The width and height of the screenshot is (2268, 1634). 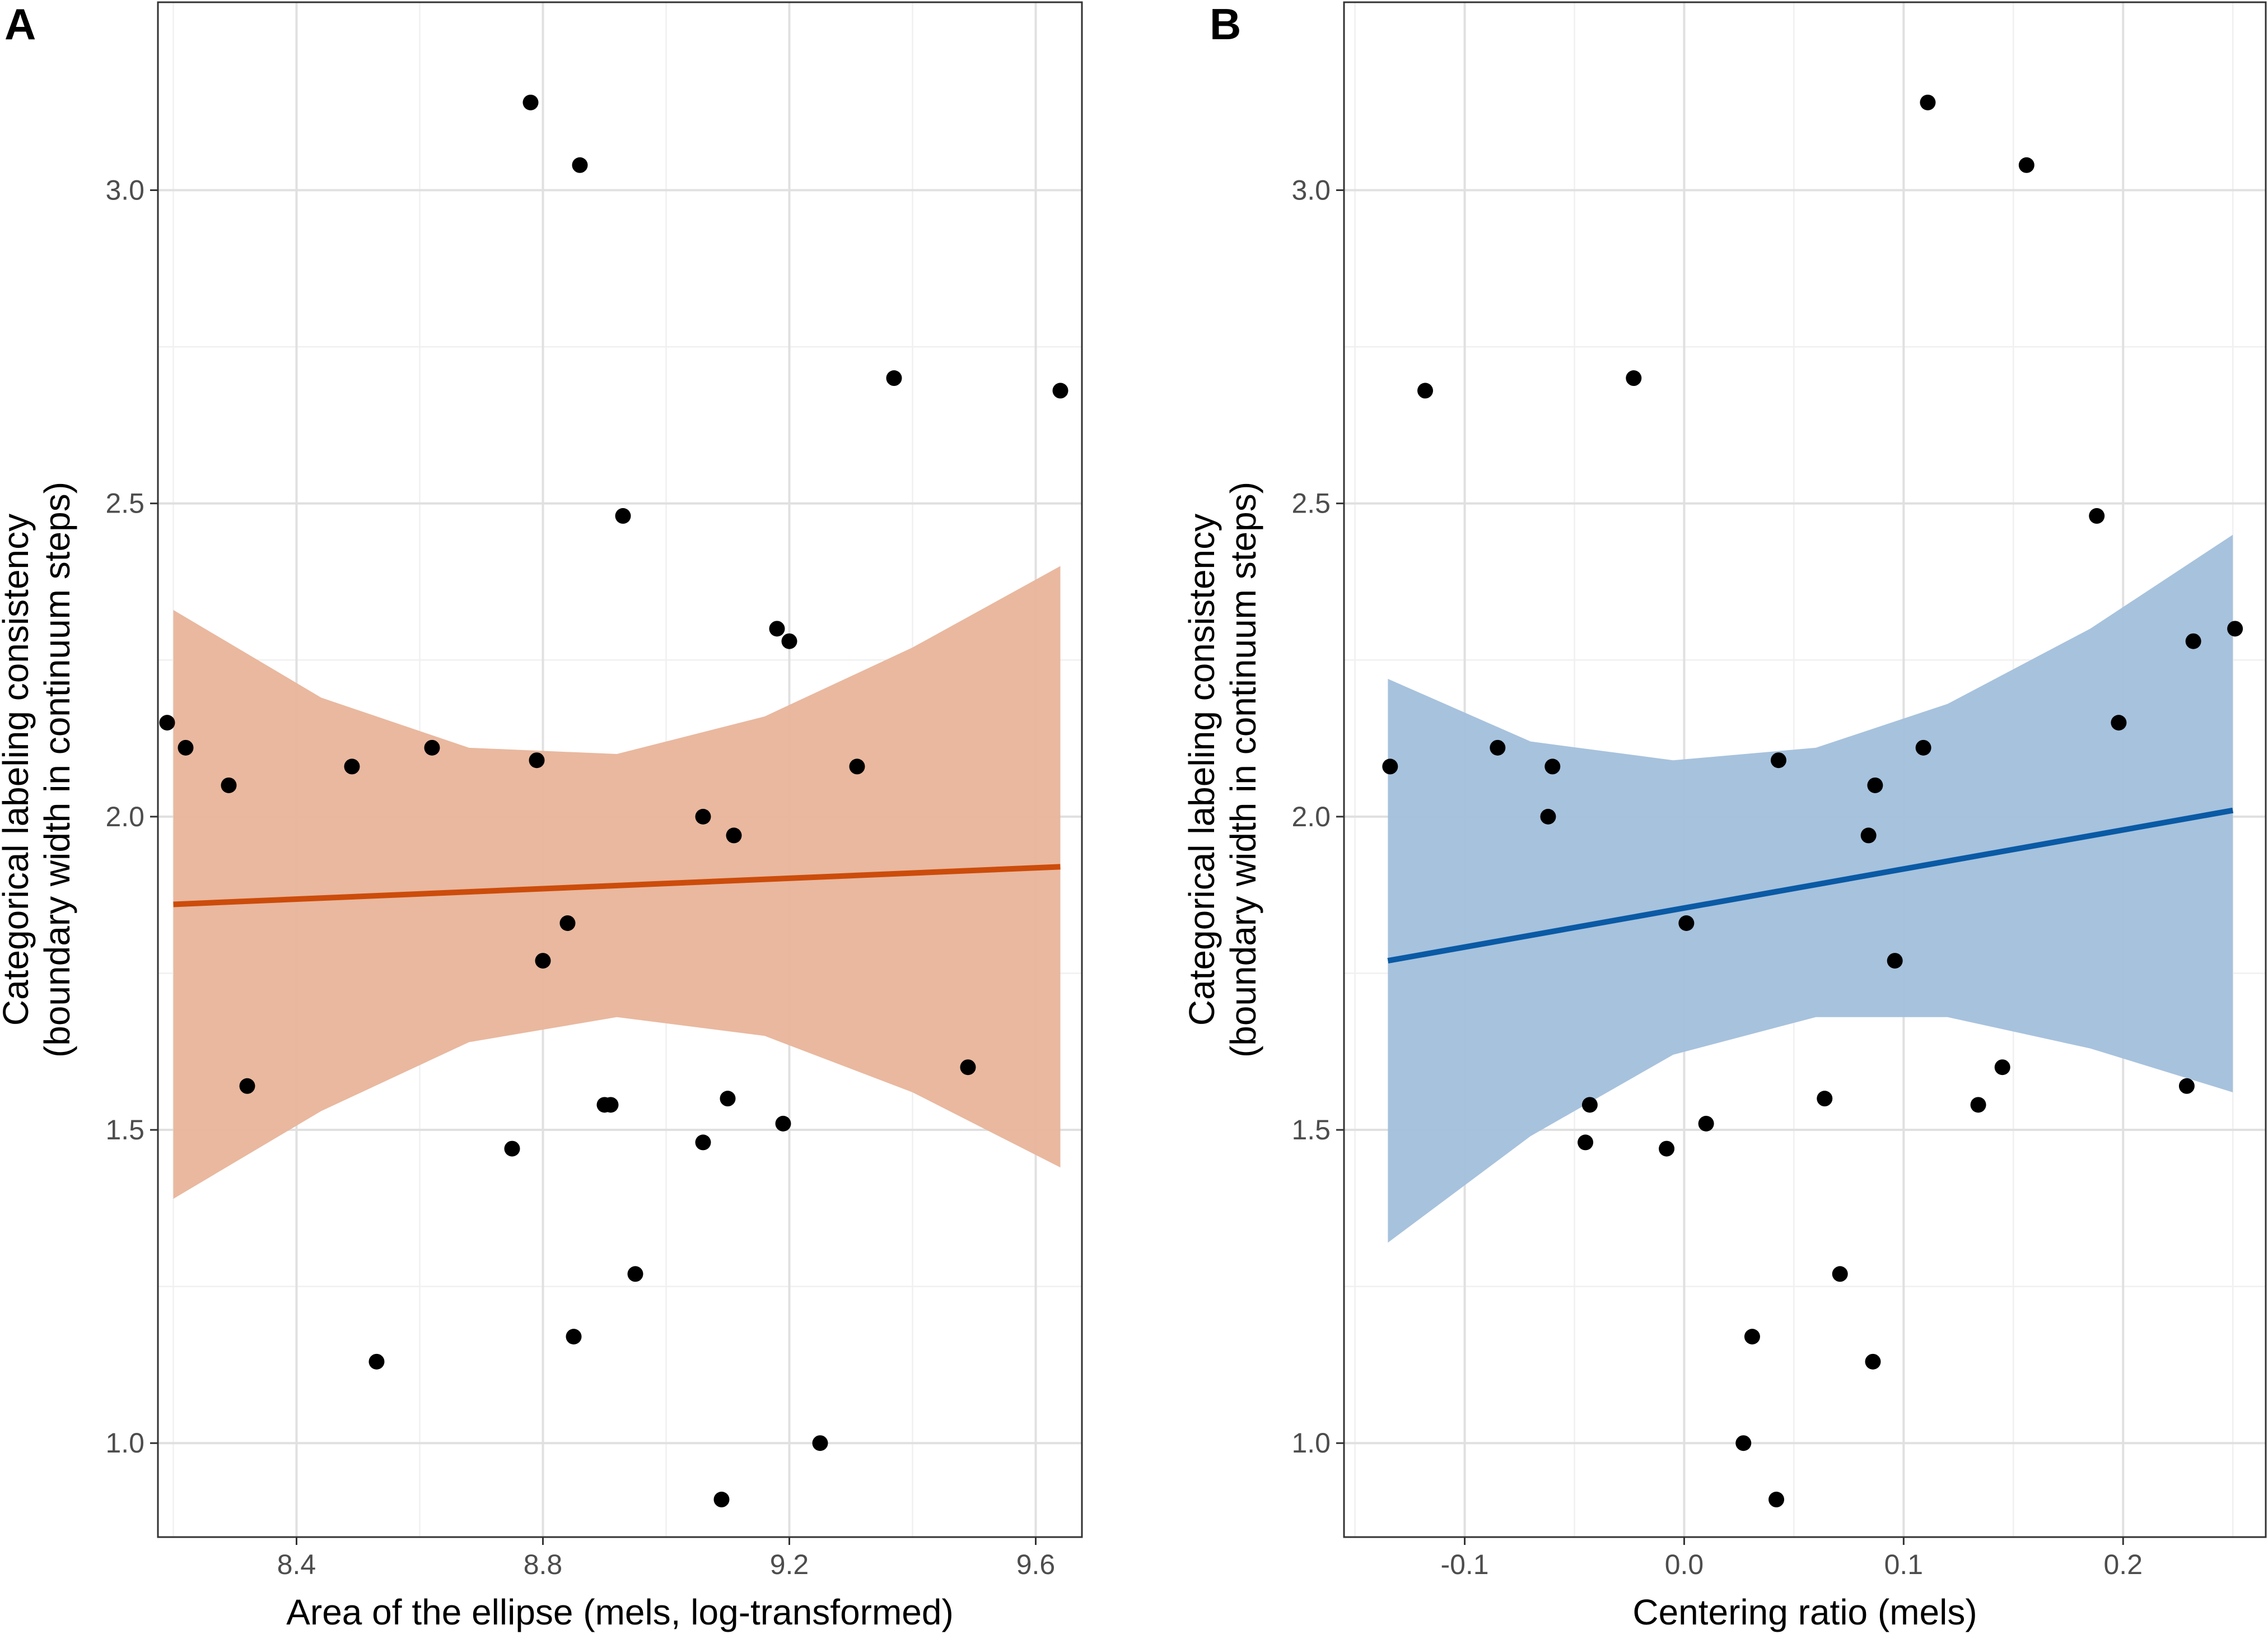 What do you see at coordinates (1311, 1443) in the screenshot?
I see `panel-b-y-tick-label: 1.0` at bounding box center [1311, 1443].